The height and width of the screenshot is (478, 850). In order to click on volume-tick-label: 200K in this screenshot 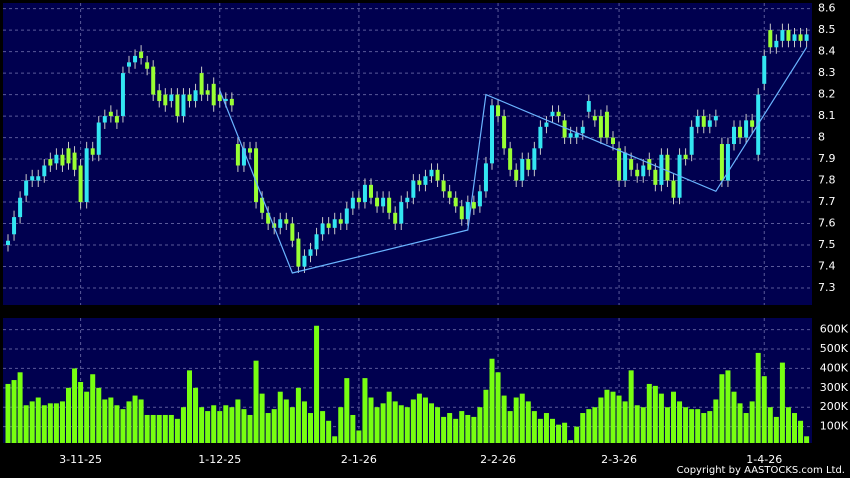, I will do `click(834, 406)`.